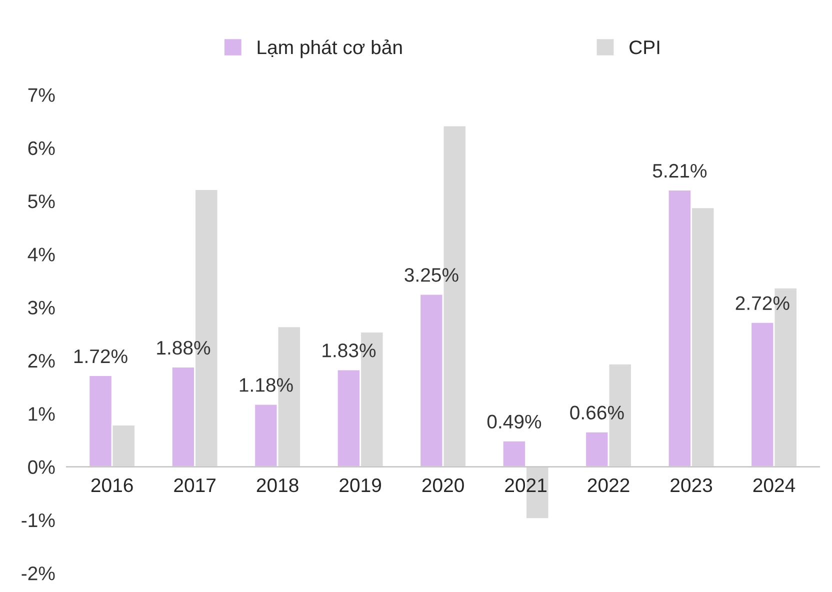  Describe the element at coordinates (41, 201) in the screenshot. I see `y-tick-label: 5%` at that location.